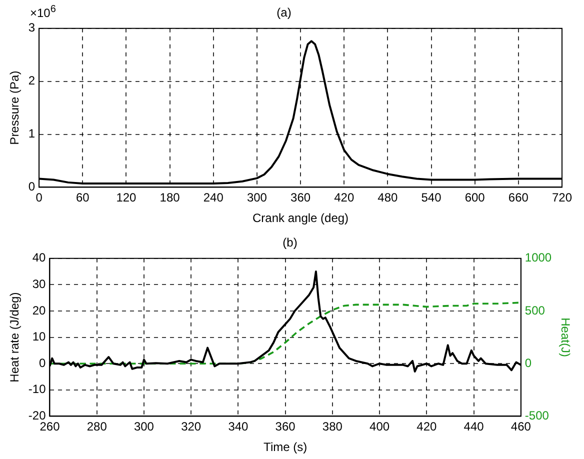 The image size is (584, 459). I want to click on y-tick-label: 20, so click(39, 310).